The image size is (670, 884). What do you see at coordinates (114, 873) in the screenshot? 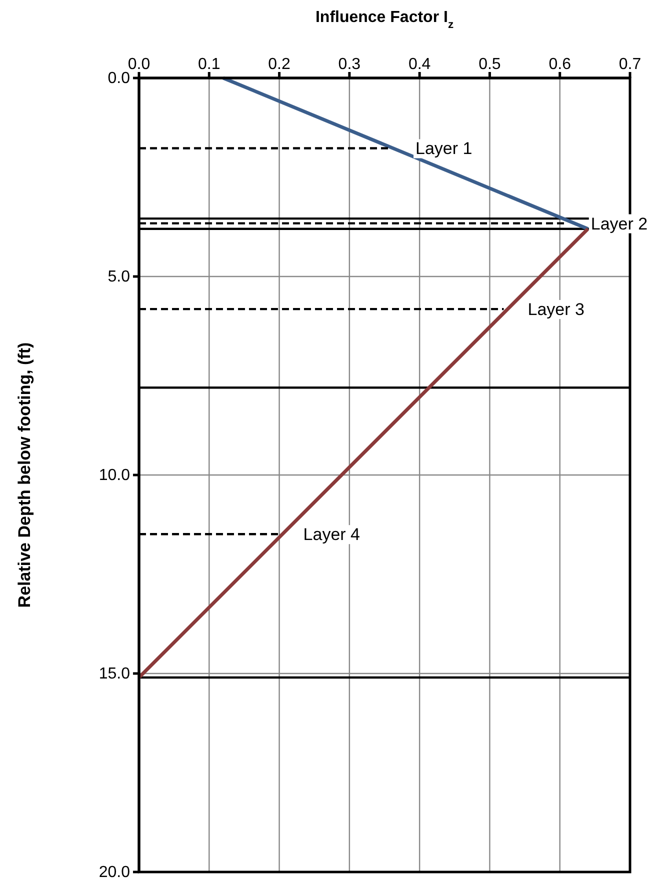
I see `y-tick-label: 20.0` at bounding box center [114, 873].